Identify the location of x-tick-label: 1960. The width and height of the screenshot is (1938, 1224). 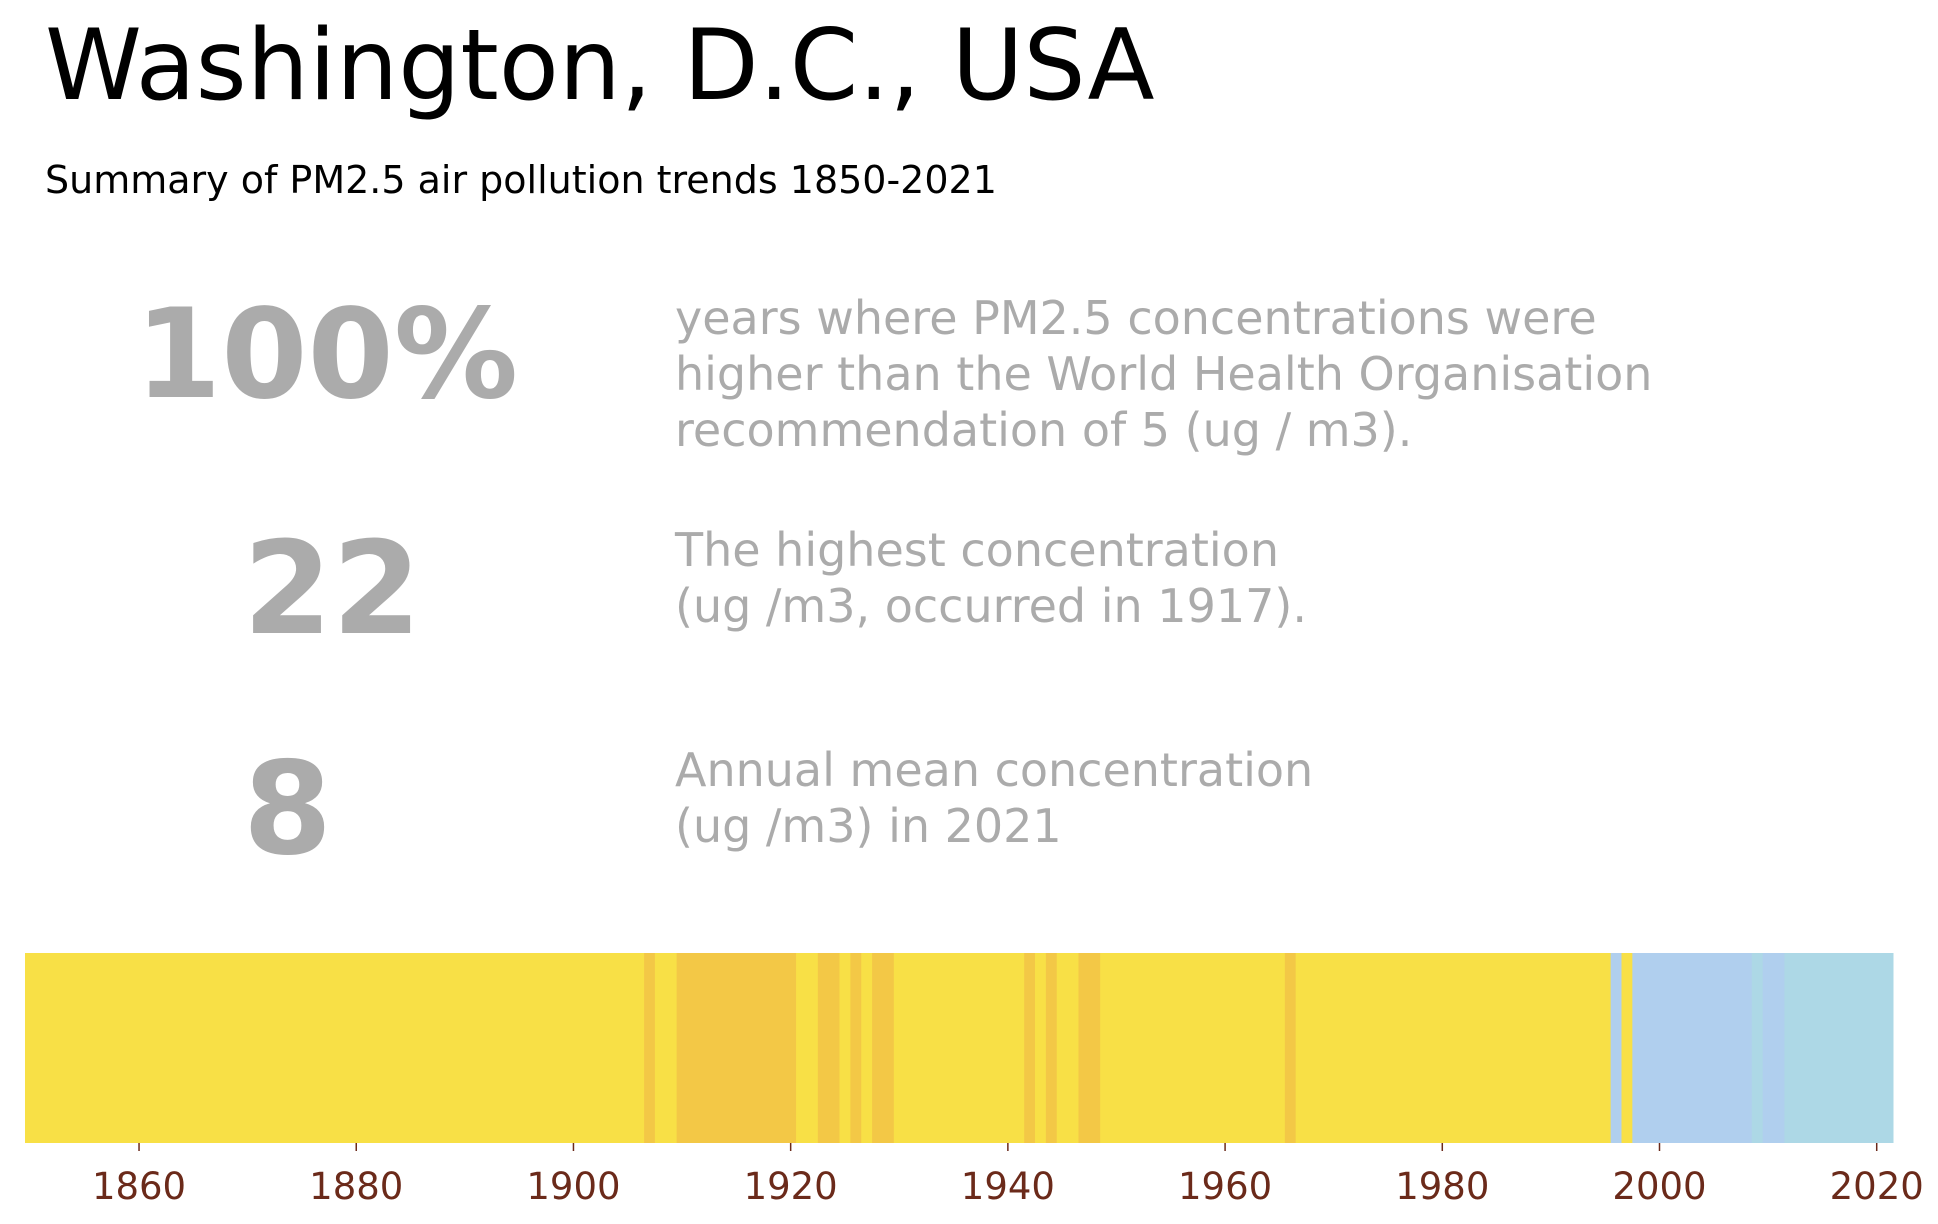
(1225, 1186).